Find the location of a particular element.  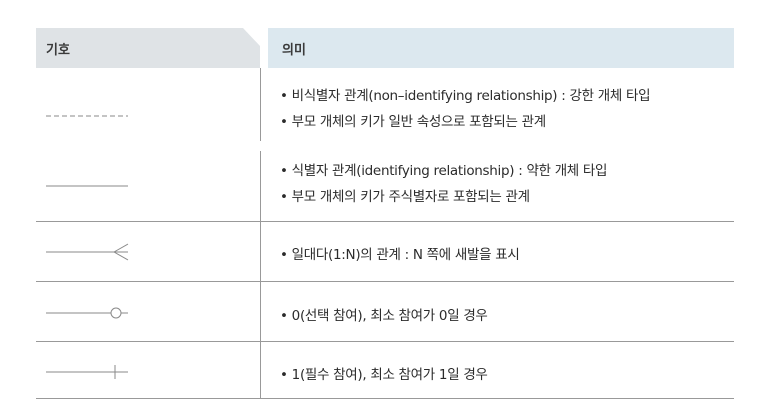

solid-line-icon is located at coordinates (87, 186).